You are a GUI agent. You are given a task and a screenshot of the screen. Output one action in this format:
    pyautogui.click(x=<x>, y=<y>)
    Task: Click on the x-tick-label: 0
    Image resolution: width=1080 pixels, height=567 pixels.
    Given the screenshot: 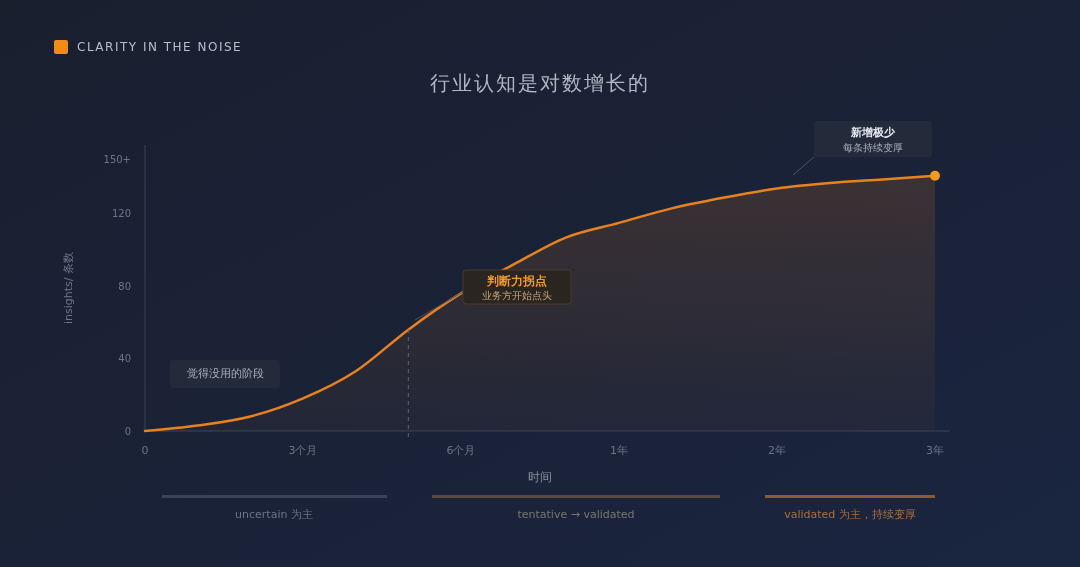 What is the action you would take?
    pyautogui.click(x=145, y=450)
    